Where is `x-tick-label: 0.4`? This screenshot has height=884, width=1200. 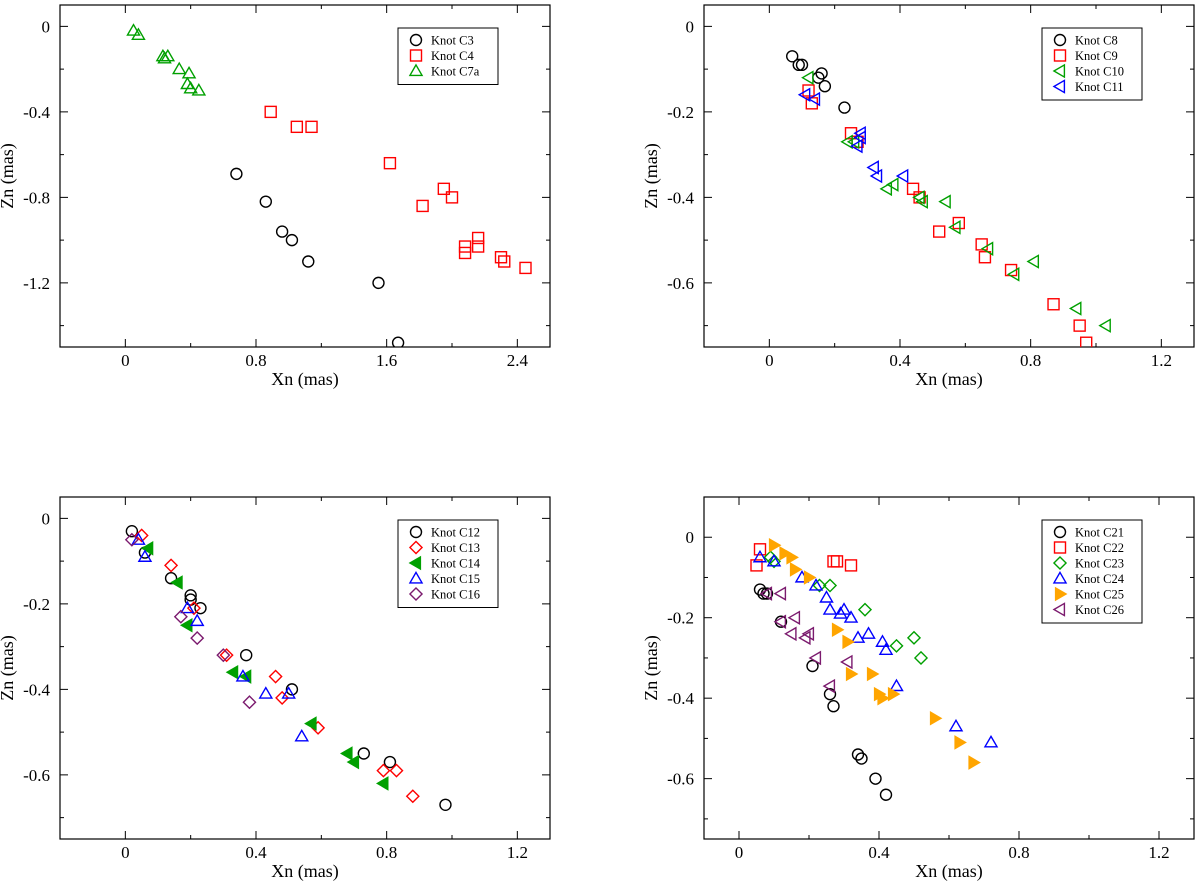 x-tick-label: 0.4 is located at coordinates (900, 360).